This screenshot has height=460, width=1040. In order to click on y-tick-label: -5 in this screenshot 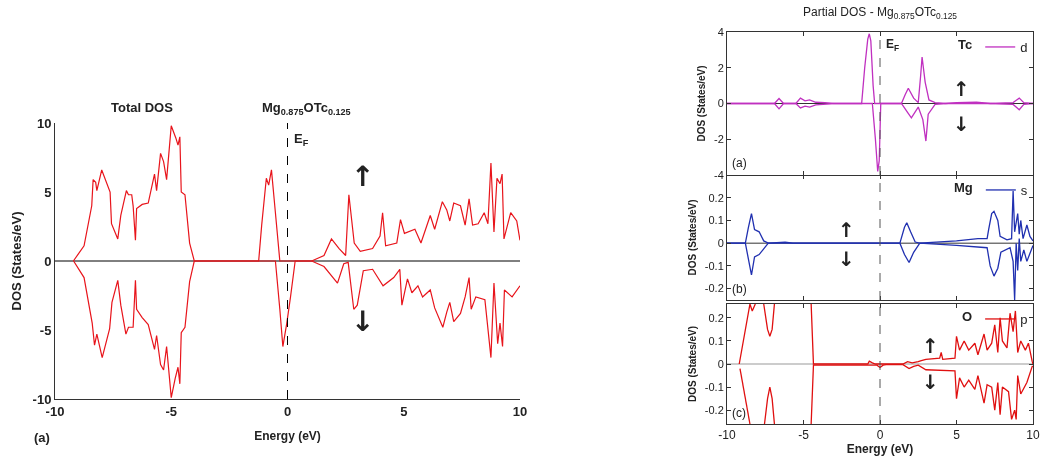, I will do `click(45, 330)`.